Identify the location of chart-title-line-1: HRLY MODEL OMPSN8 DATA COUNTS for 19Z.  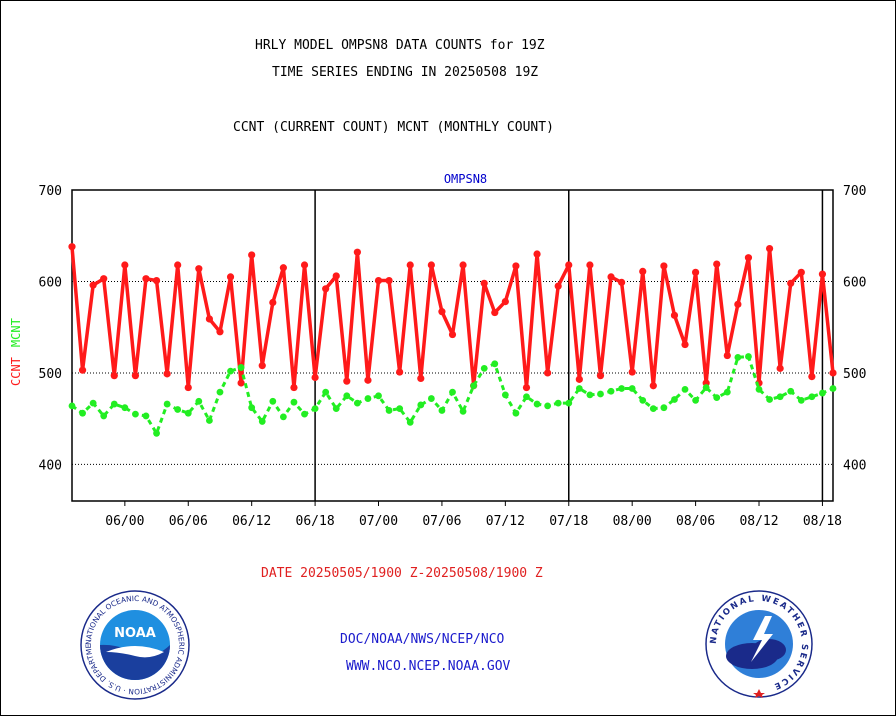
(400, 45).